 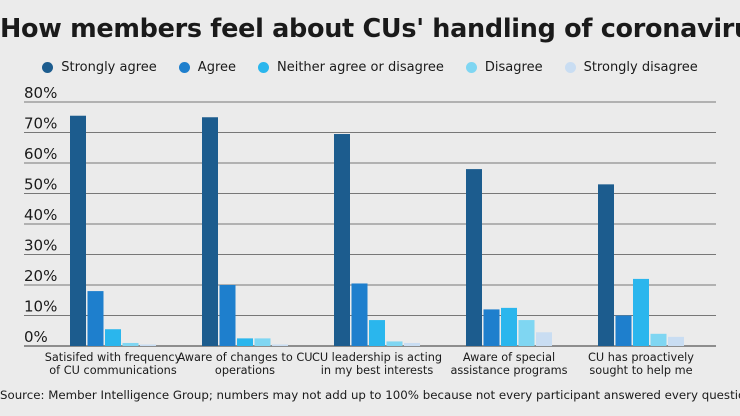 What do you see at coordinates (40, 276) in the screenshot?
I see `y-tick-label: 20%` at bounding box center [40, 276].